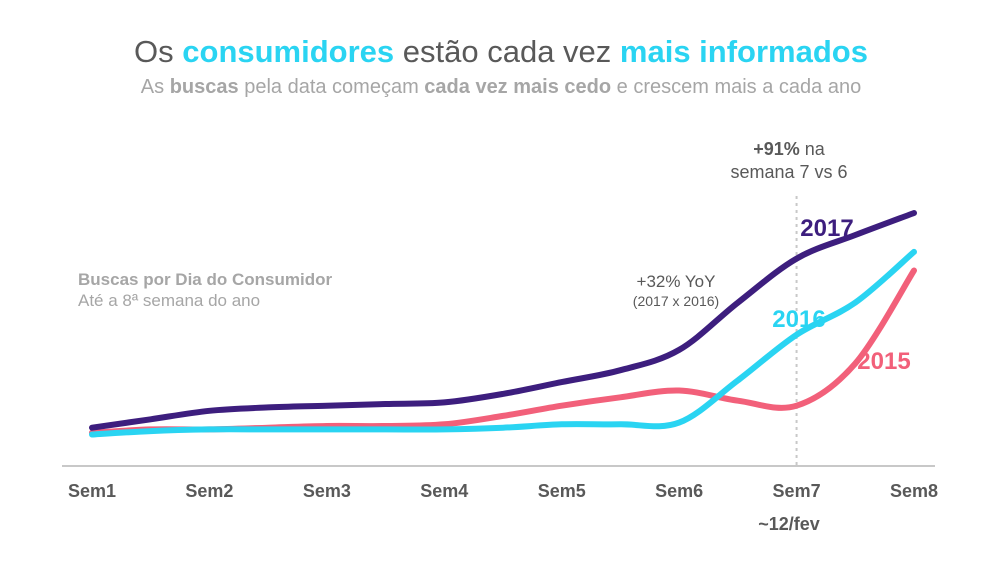  Describe the element at coordinates (205, 279) in the screenshot. I see `panel-label-title: Buscas por Dia do Consumidor` at that location.